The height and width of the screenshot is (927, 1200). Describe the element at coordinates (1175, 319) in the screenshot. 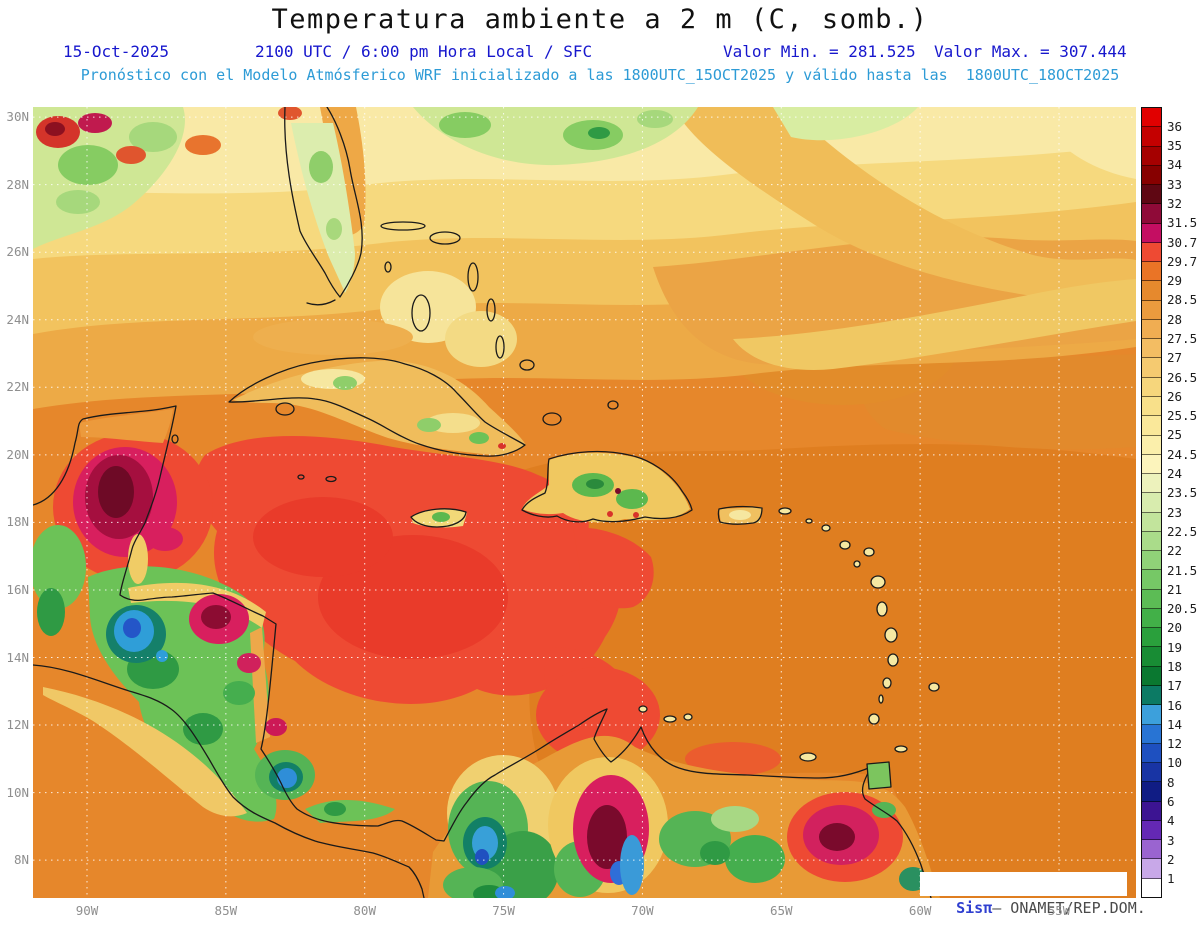

I see `colorbar-label: 28` at that location.